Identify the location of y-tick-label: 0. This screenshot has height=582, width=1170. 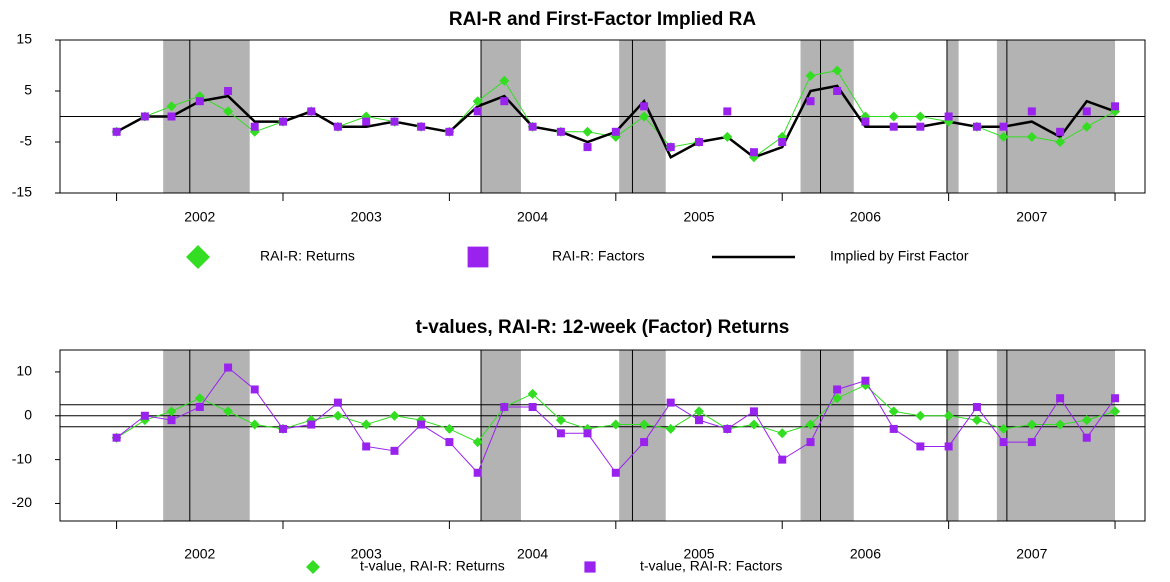
(28, 414).